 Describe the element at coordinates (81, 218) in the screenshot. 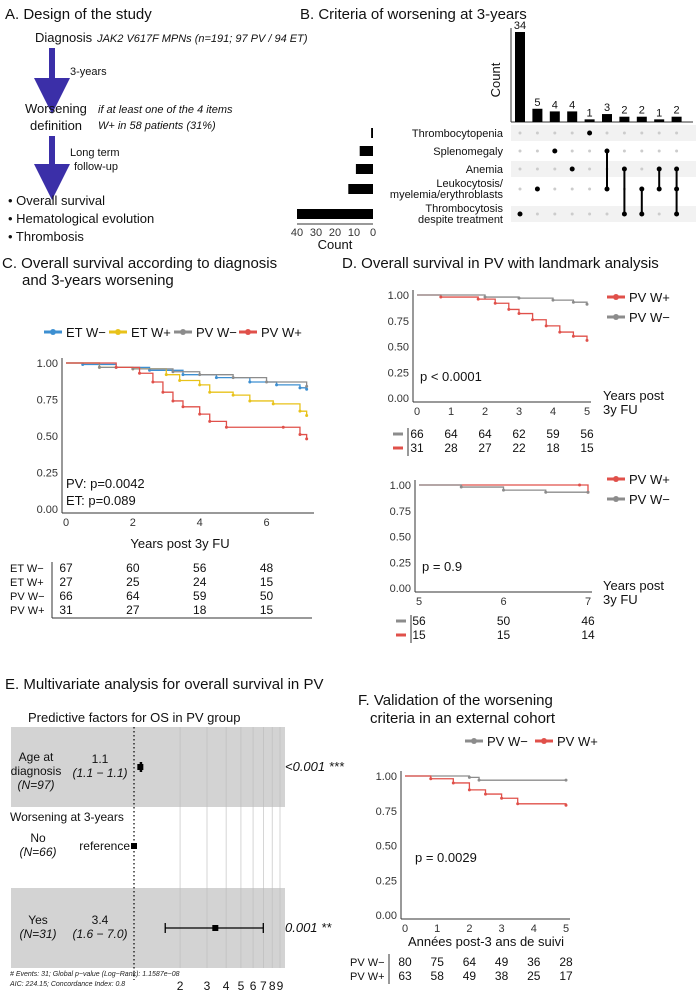

I see `outcome-item: • Hematological evolution` at that location.